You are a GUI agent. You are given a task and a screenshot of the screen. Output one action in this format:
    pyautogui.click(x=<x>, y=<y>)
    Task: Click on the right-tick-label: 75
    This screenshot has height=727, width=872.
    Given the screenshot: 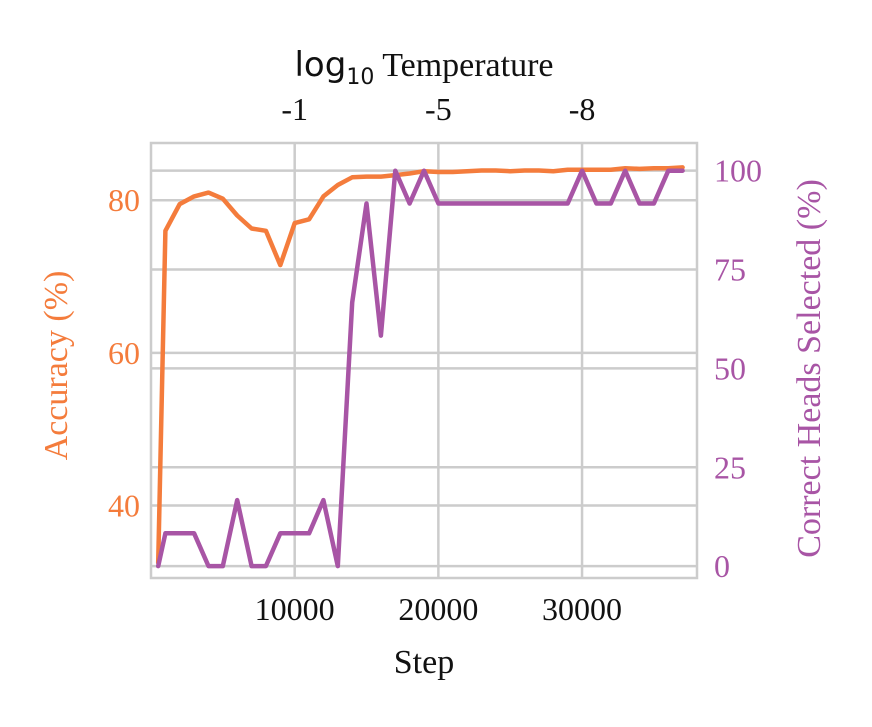 What is the action you would take?
    pyautogui.click(x=730, y=270)
    